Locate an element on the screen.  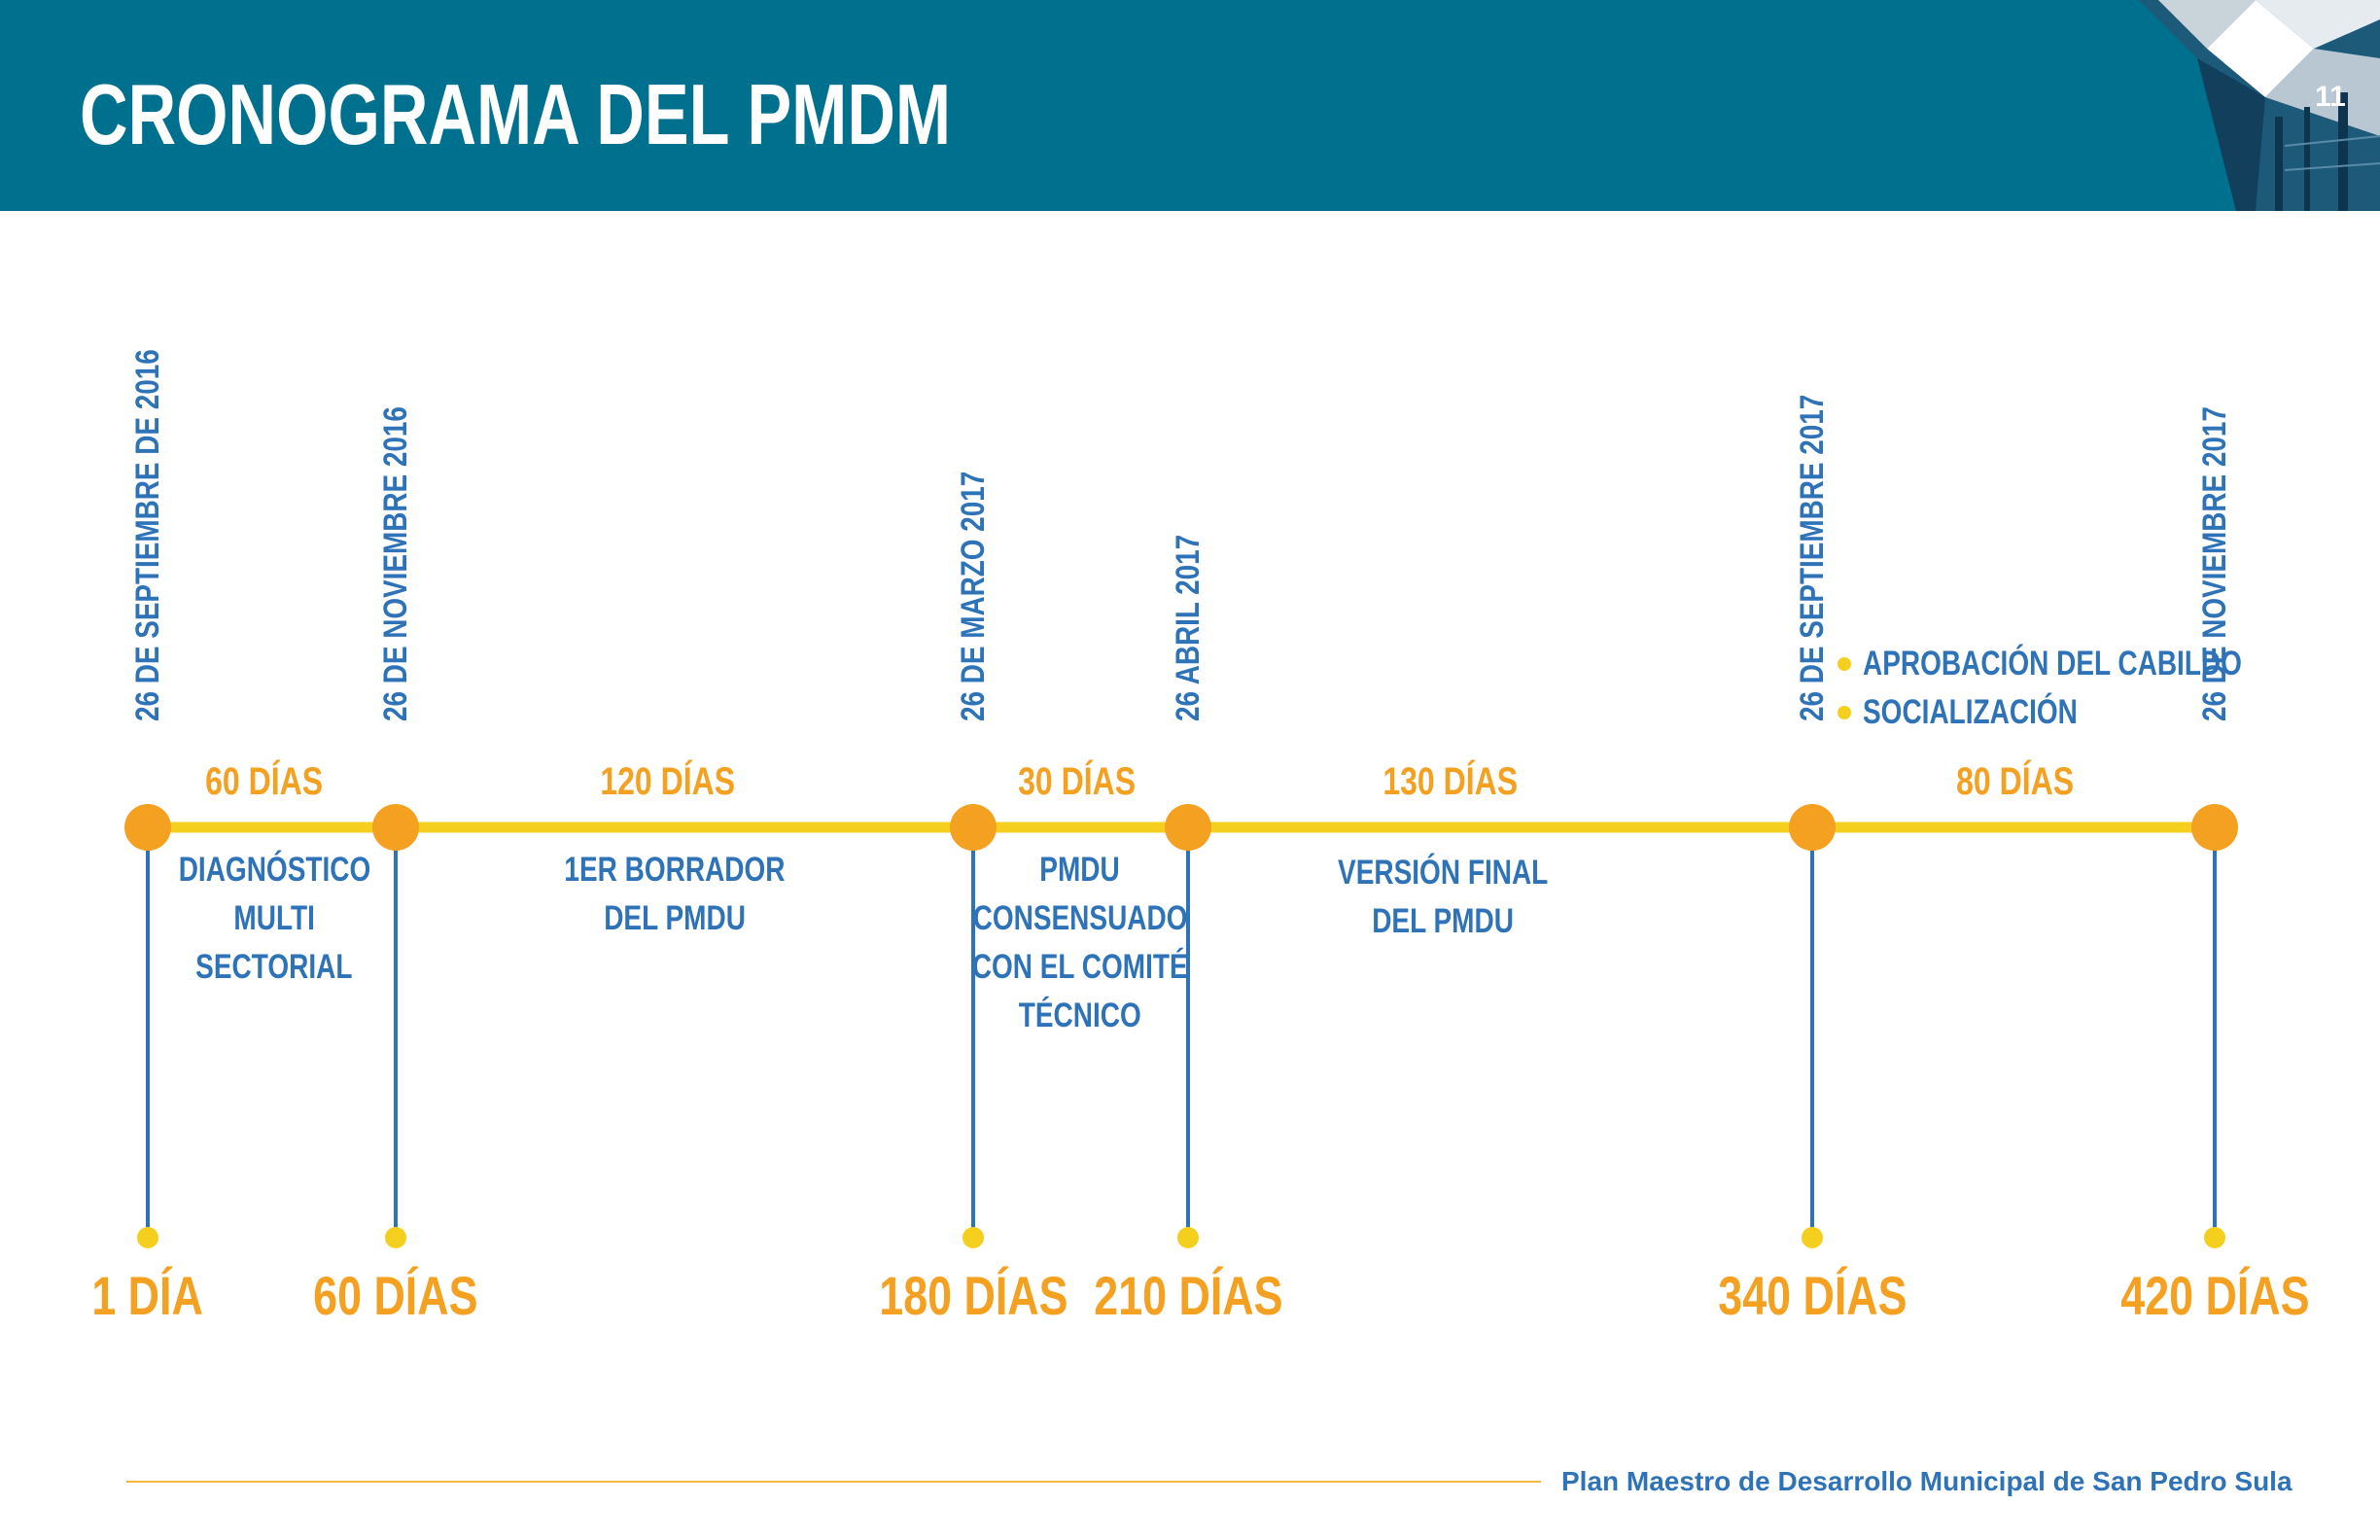
phase-line: CON EL COMITÉ is located at coordinates (1080, 967).